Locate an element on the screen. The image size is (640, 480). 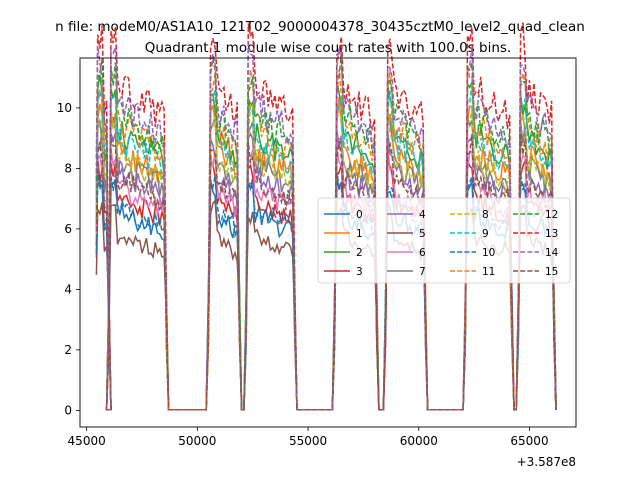
x-tick-label: 55000 is located at coordinates (308, 441).